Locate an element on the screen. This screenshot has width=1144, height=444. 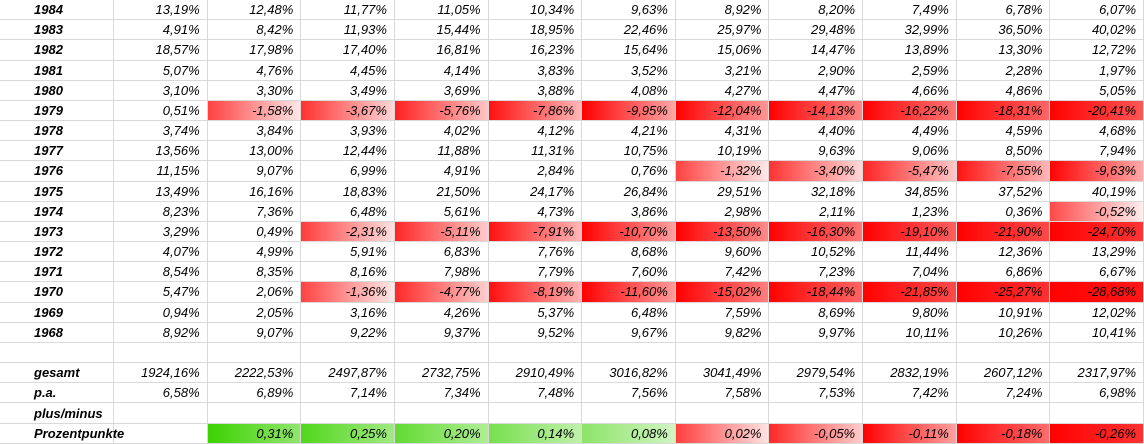
value-cell: 0,14% is located at coordinates (535, 433).